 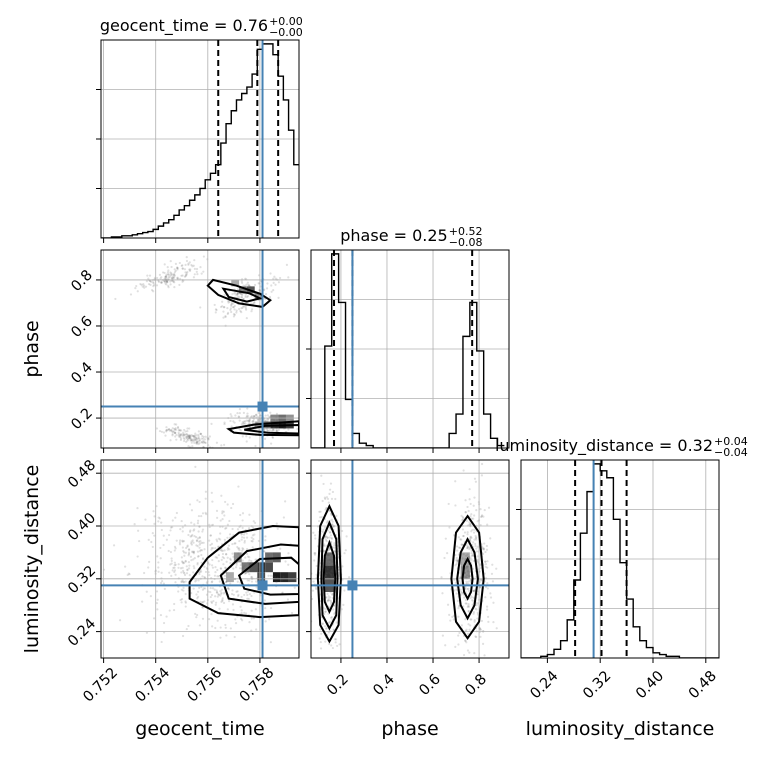 What do you see at coordinates (621, 447) in the screenshot?
I see `histogram-title-luminosity_distance: luminosity_distance = 0.32 +0.04−0.04` at bounding box center [621, 447].